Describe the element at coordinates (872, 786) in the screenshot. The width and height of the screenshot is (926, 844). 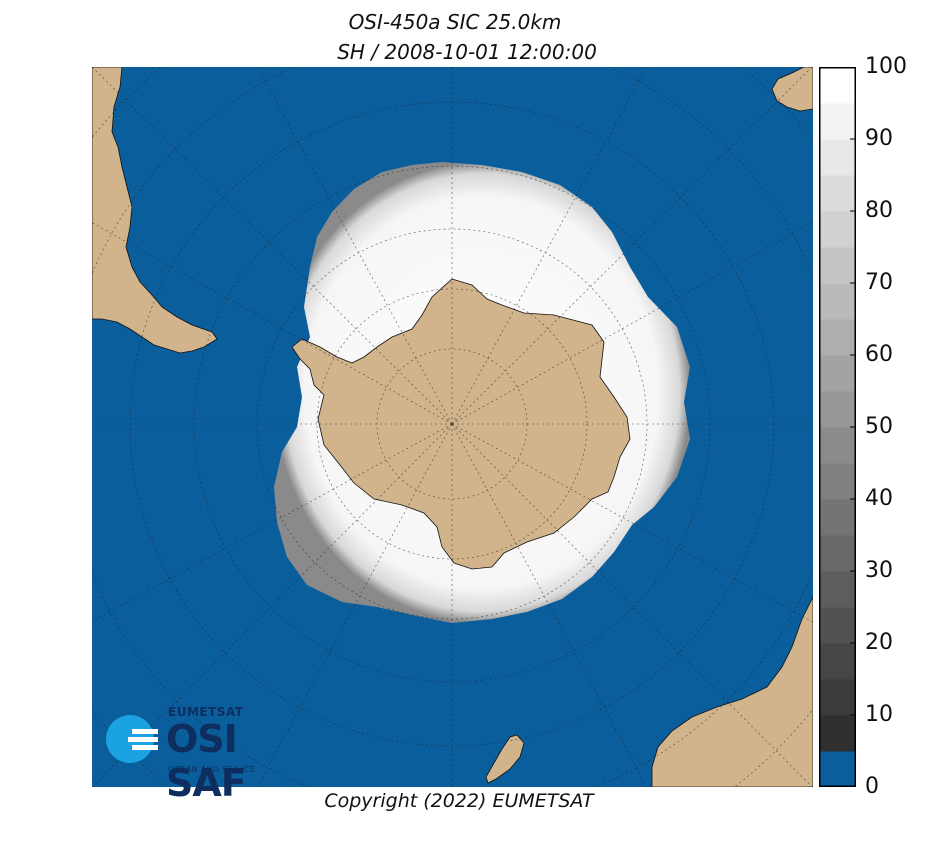
I see `colorbar-tick-label: 0` at that location.